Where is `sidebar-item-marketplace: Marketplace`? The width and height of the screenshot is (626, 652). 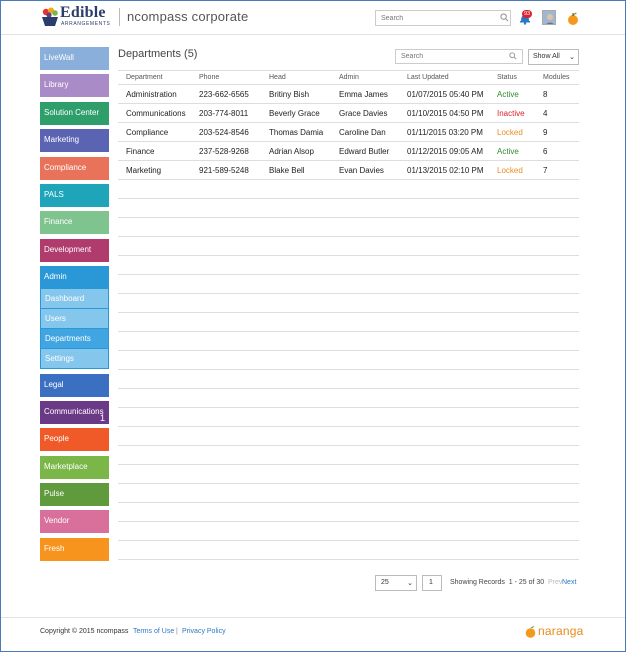 sidebar-item-marketplace: Marketplace is located at coordinates (74, 467).